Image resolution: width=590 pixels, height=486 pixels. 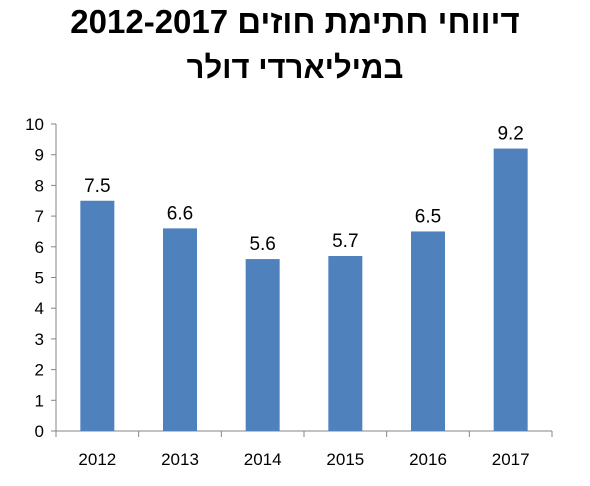 What do you see at coordinates (180, 329) in the screenshot?
I see `bar-2013` at bounding box center [180, 329].